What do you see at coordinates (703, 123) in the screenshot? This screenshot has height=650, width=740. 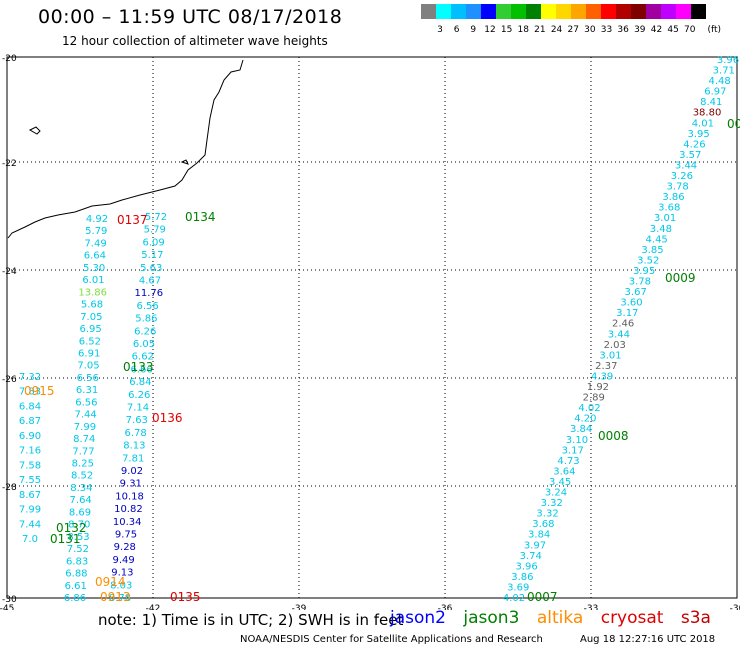 I see `wave-value: 4.01` at bounding box center [703, 123].